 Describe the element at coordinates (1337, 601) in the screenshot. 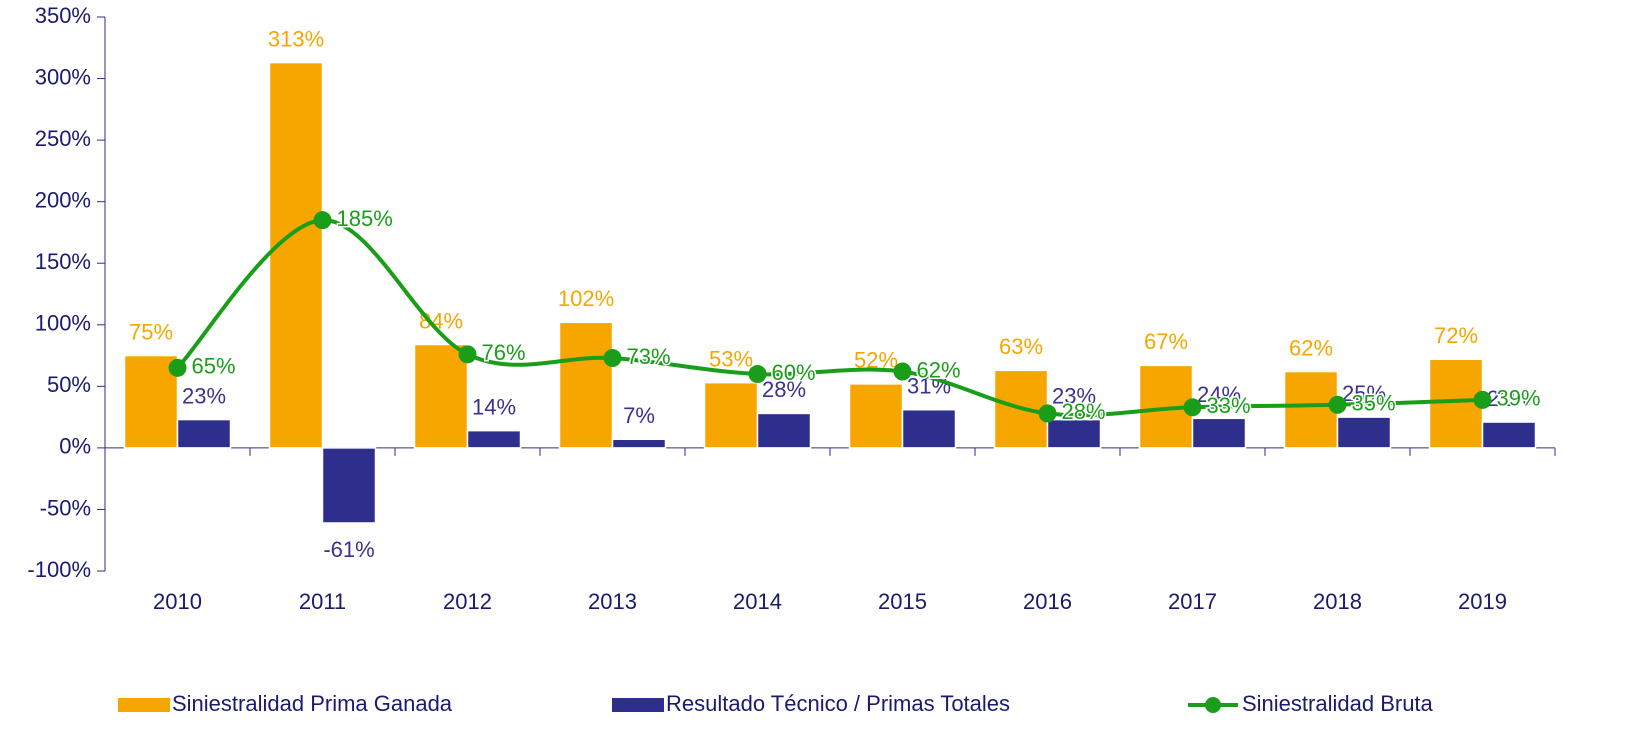

I see `x-tick-label: 2018` at that location.